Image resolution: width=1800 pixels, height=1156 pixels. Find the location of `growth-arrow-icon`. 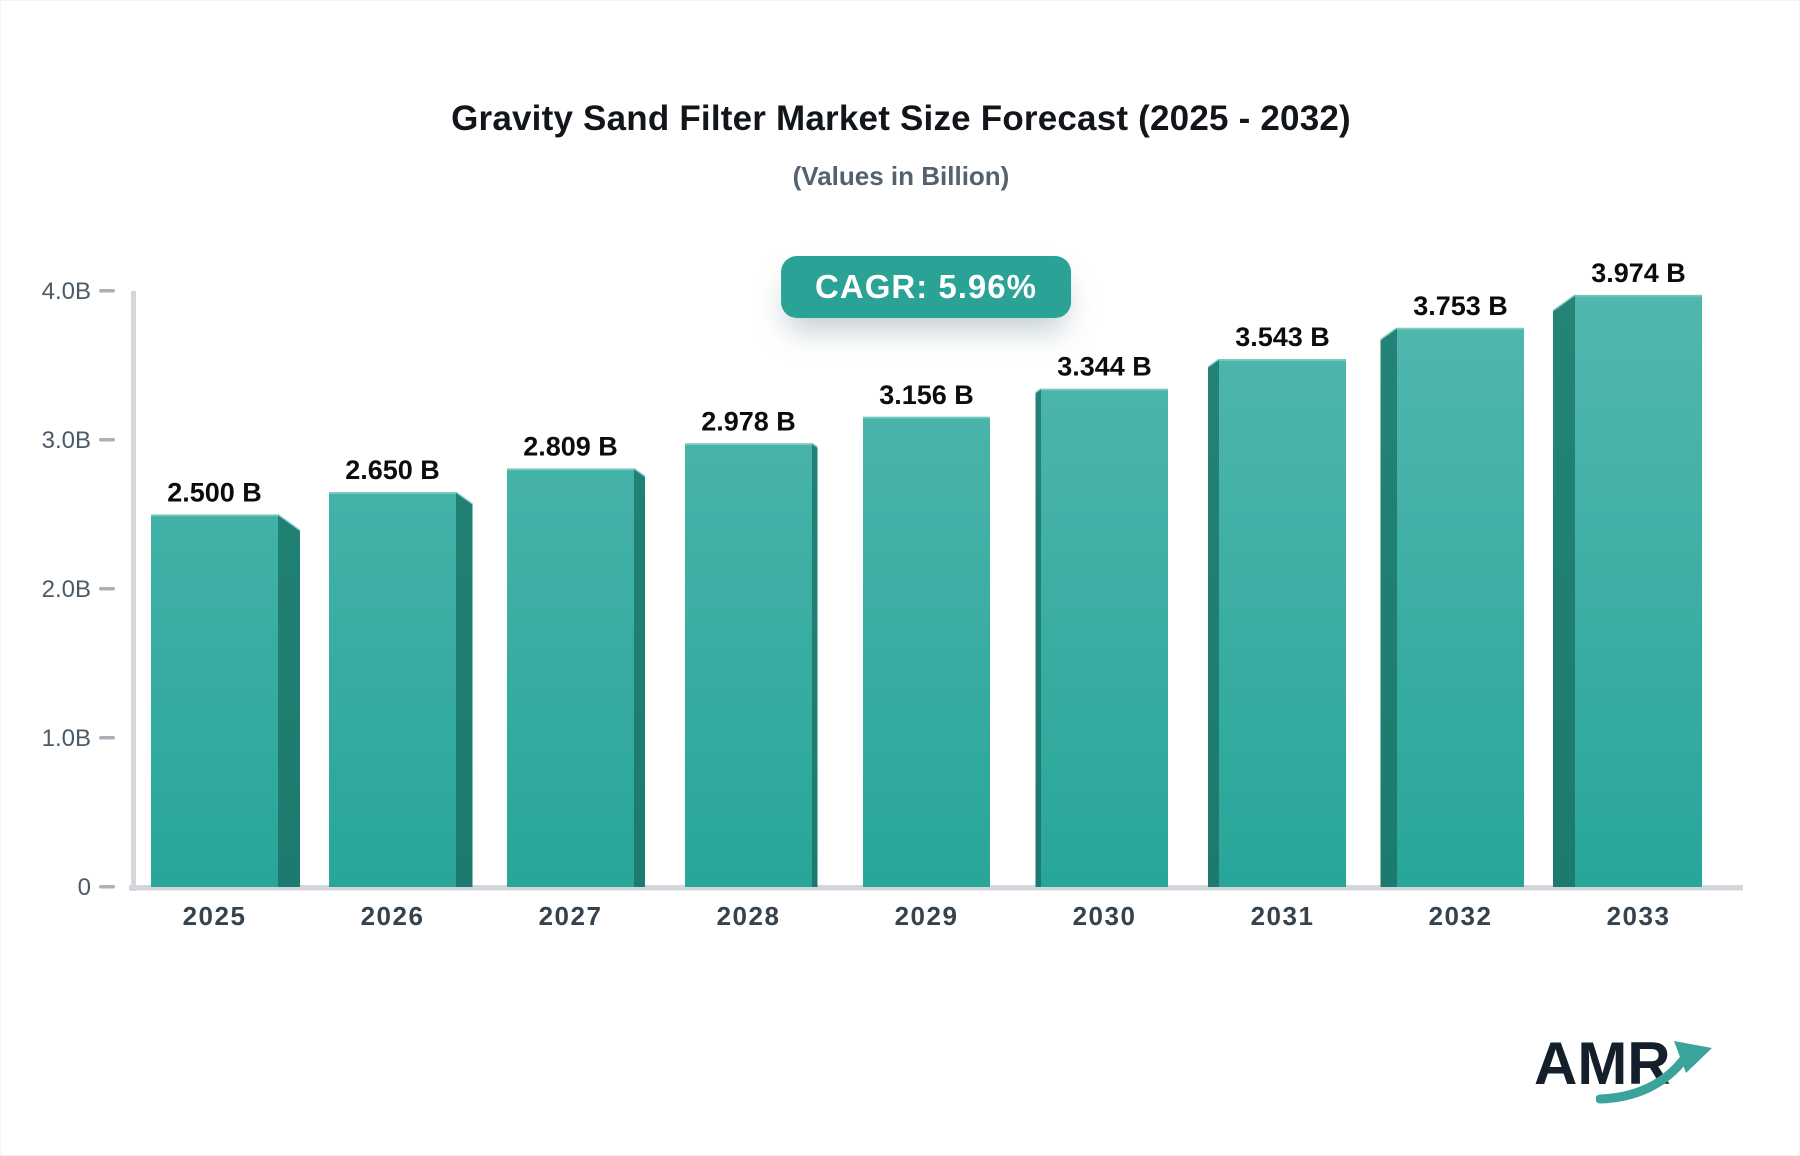

growth-arrow-icon is located at coordinates (1654, 1072).